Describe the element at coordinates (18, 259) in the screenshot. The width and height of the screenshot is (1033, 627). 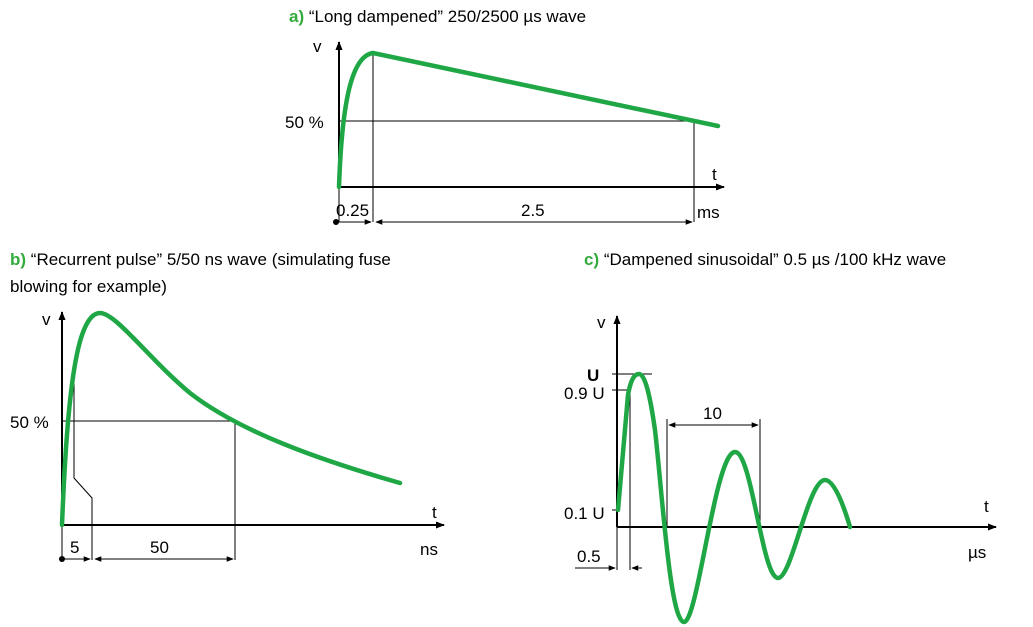
I see `caption-b-label: b)` at that location.